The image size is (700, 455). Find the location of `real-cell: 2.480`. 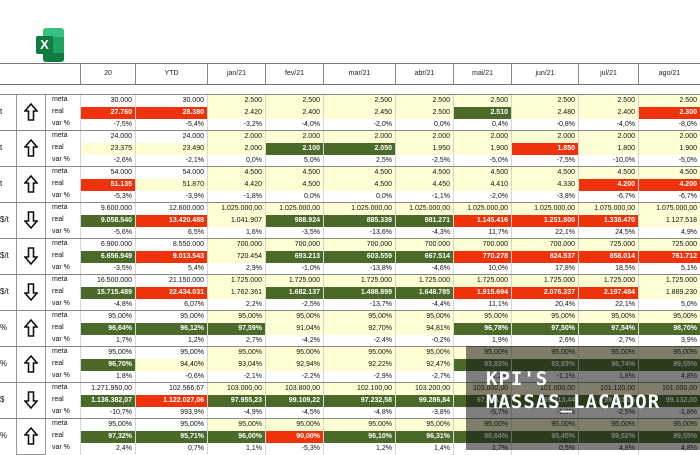

real-cell: 2.480 is located at coordinates (544, 113).